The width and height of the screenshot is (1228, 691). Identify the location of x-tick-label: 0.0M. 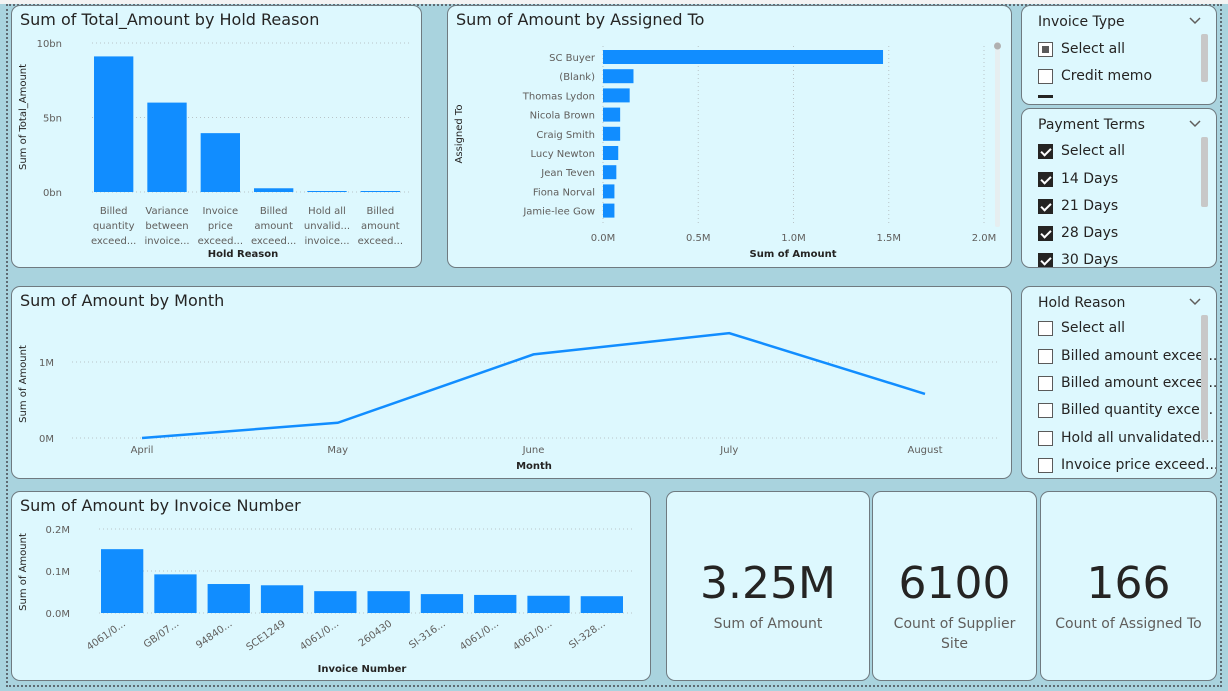
(603, 238).